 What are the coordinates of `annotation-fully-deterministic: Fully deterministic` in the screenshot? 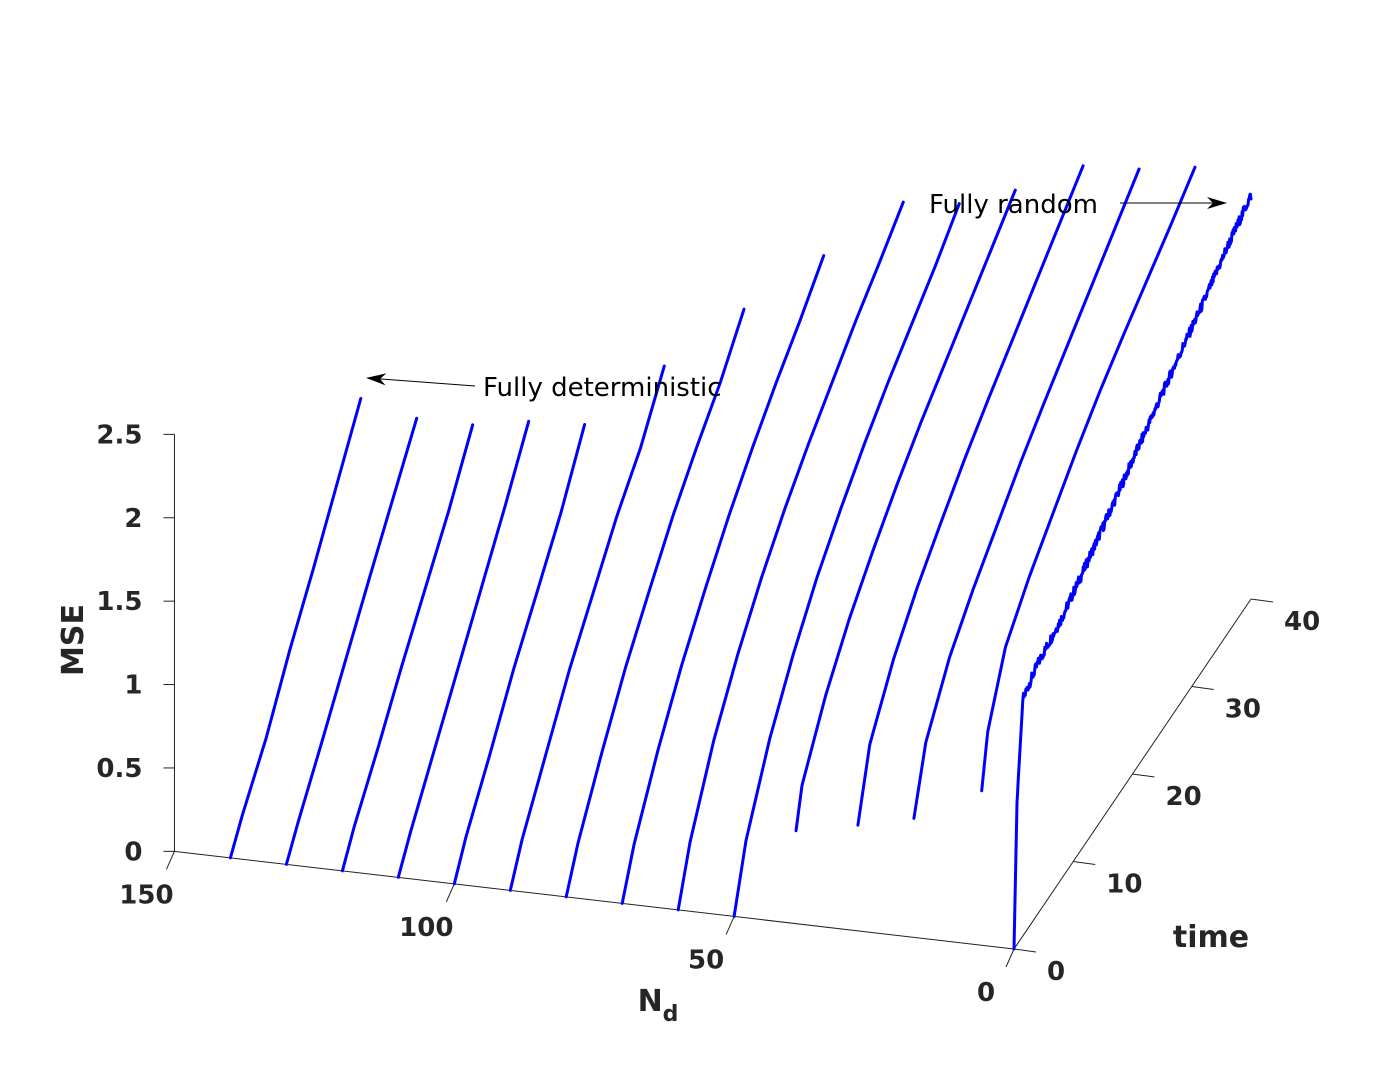 It's located at (602, 388).